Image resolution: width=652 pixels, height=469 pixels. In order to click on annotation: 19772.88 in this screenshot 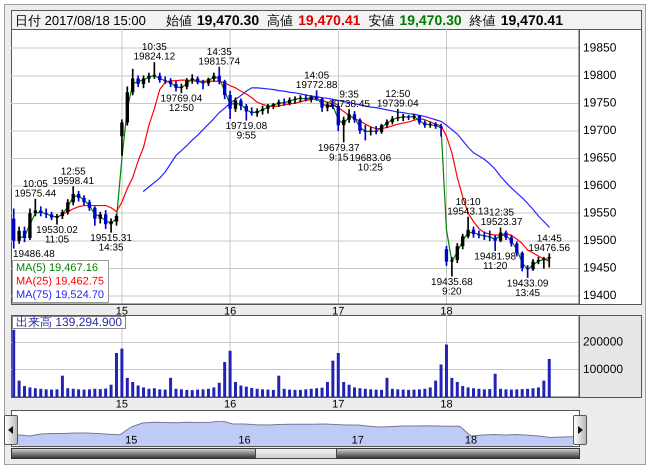, I will do `click(317, 85)`.